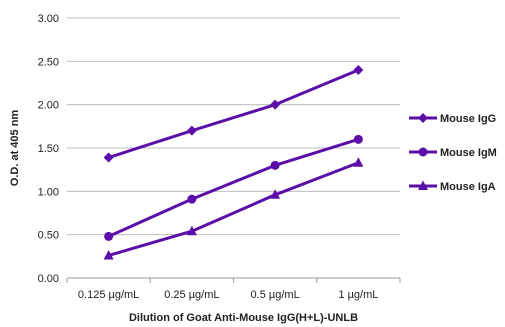 Image resolution: width=505 pixels, height=327 pixels. I want to click on y-tick-label: 3.00, so click(48, 19).